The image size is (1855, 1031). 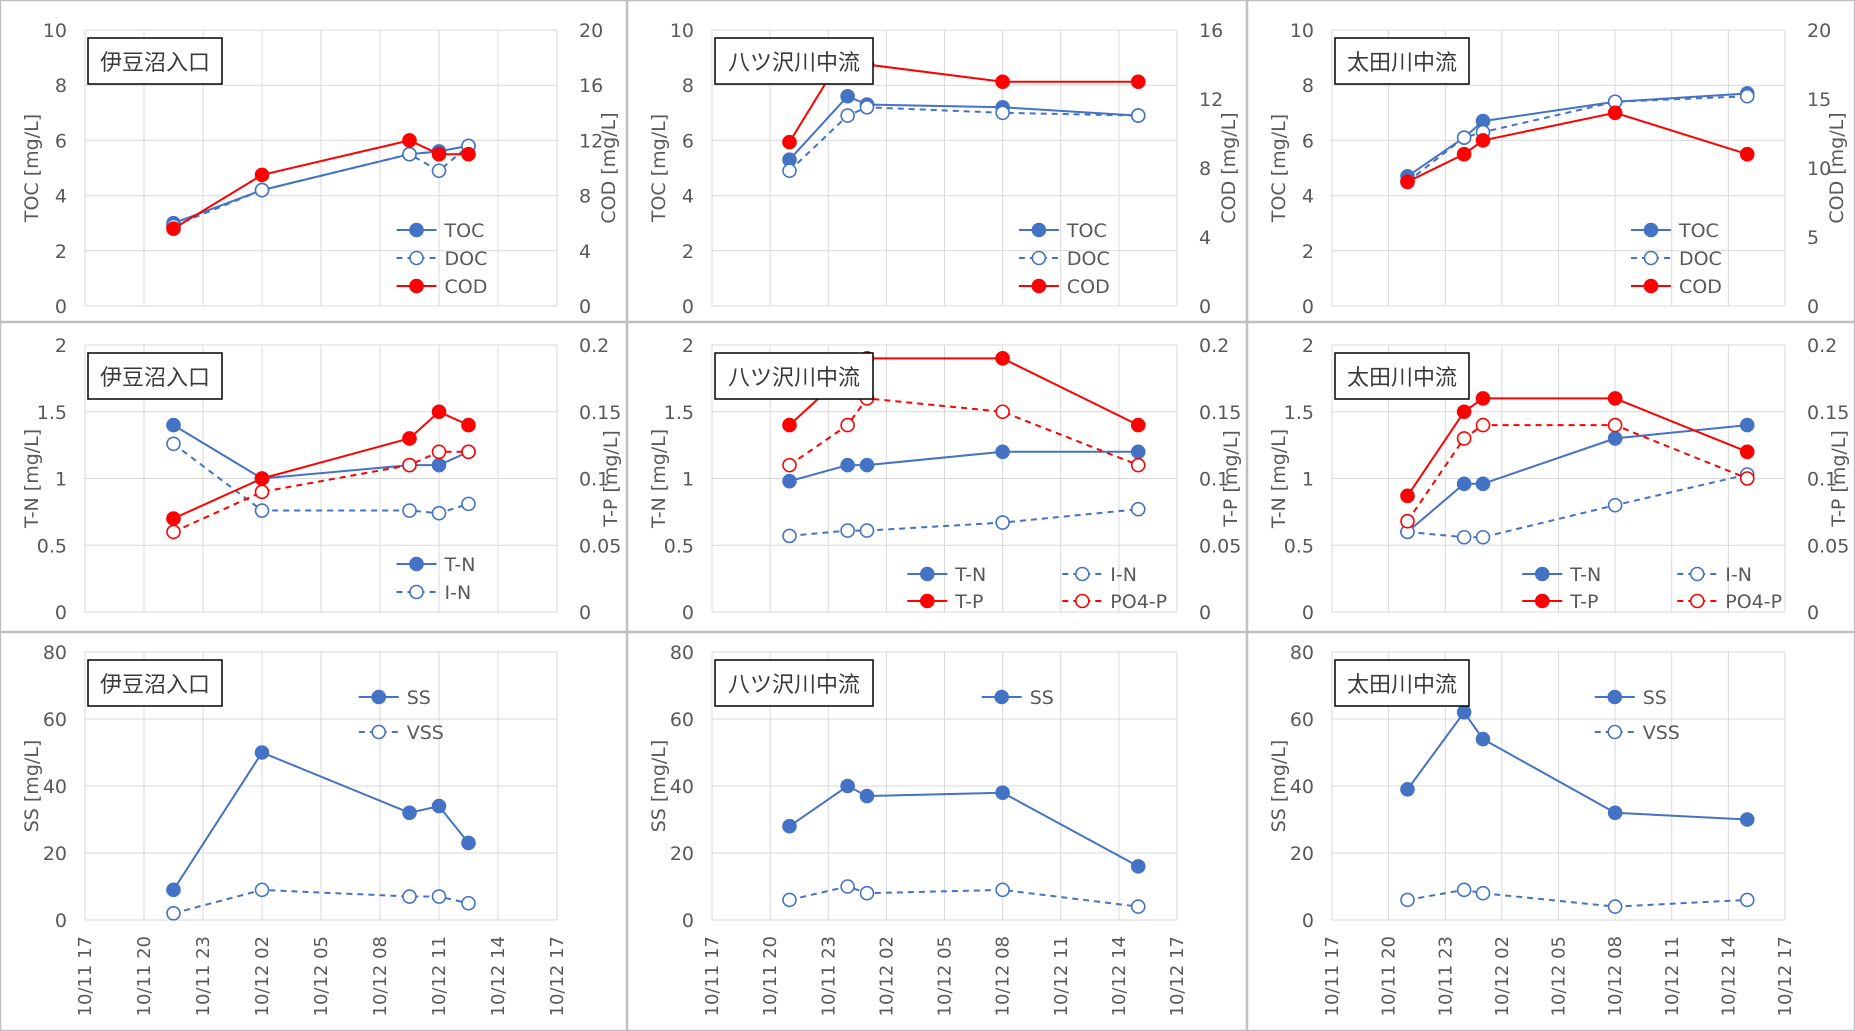 What do you see at coordinates (32, 479) in the screenshot?
I see `y-axis-label: T-N [mg/L]` at bounding box center [32, 479].